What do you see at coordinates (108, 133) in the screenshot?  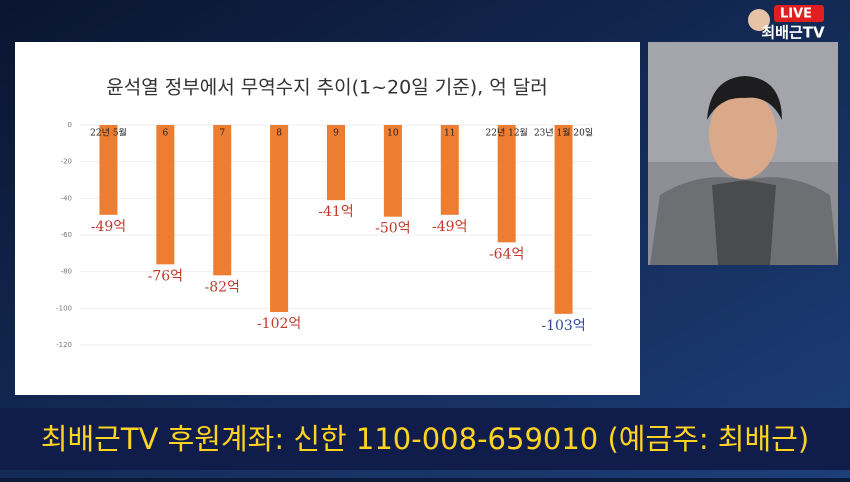 I see `x-tick-label: 22년 5월` at bounding box center [108, 133].